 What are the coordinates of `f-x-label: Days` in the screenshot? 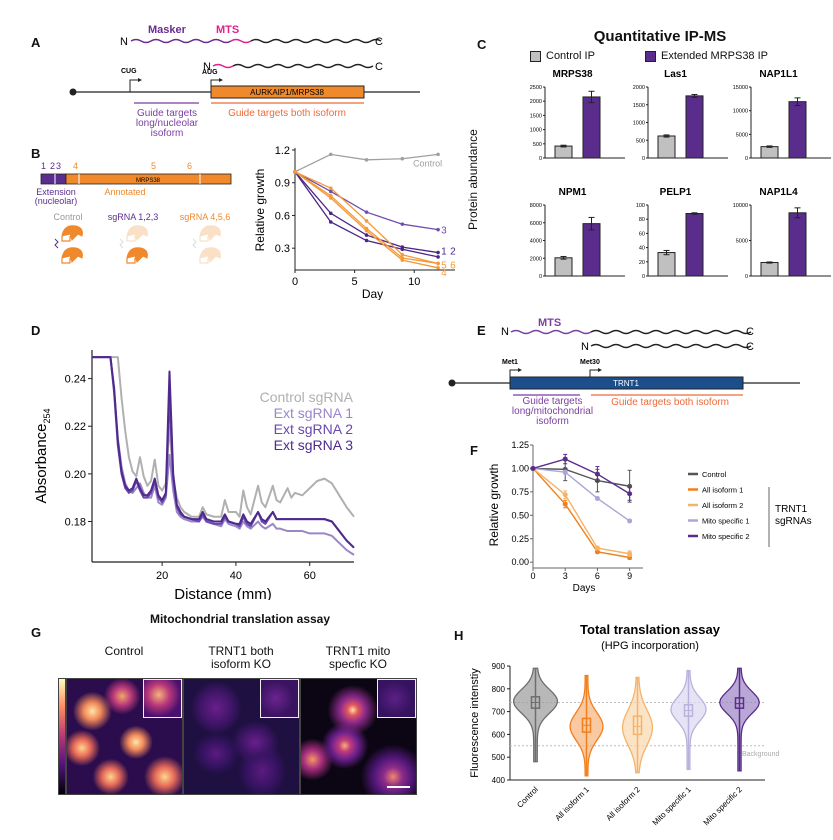 It's located at (584, 588).